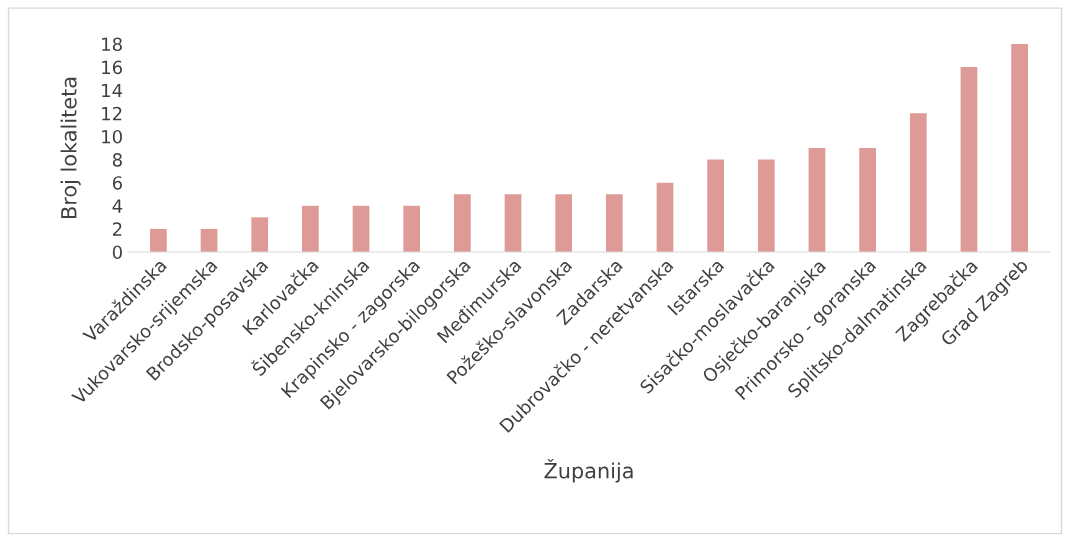  What do you see at coordinates (117, 229) in the screenshot?
I see `y-tick-label: 2` at bounding box center [117, 229].